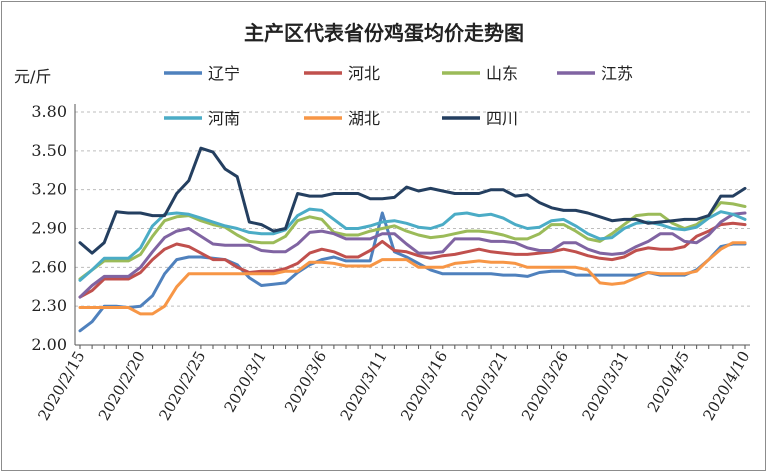 The width and height of the screenshot is (769, 474). What do you see at coordinates (502, 118) in the screenshot?
I see `legend-label: 四川` at bounding box center [502, 118].